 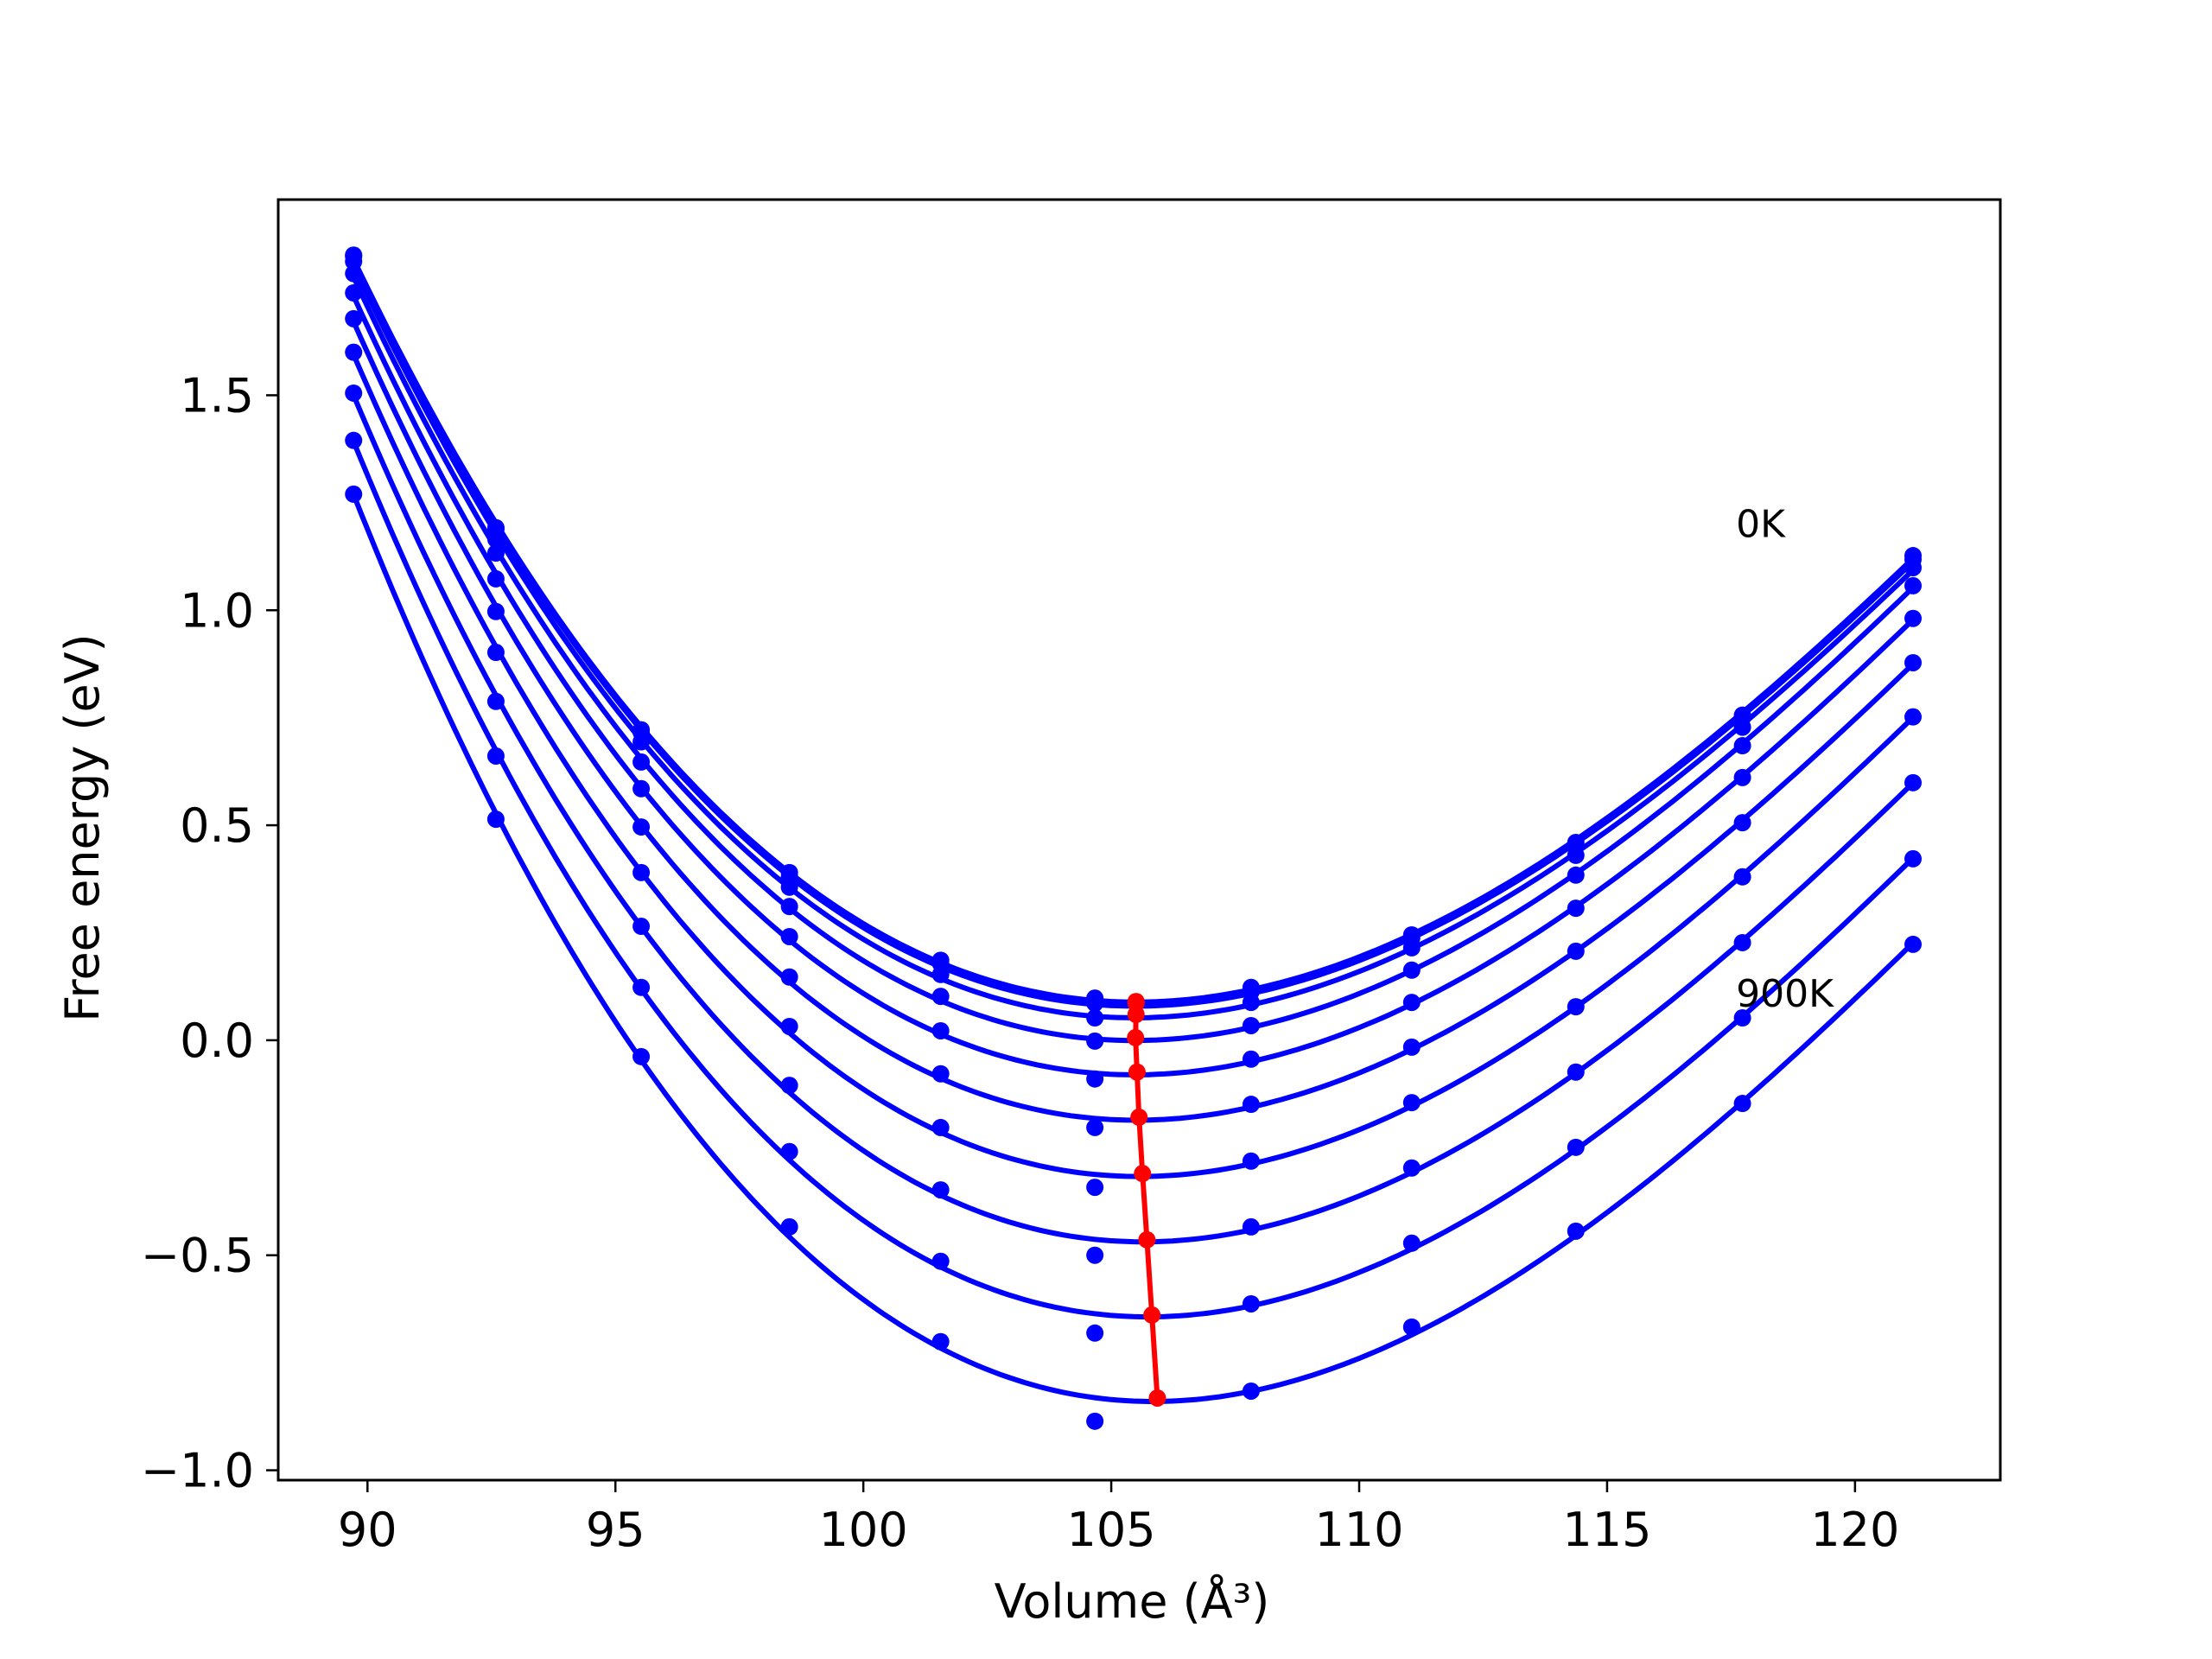 I want to click on y-tick-label: 0.5, so click(x=217, y=825).